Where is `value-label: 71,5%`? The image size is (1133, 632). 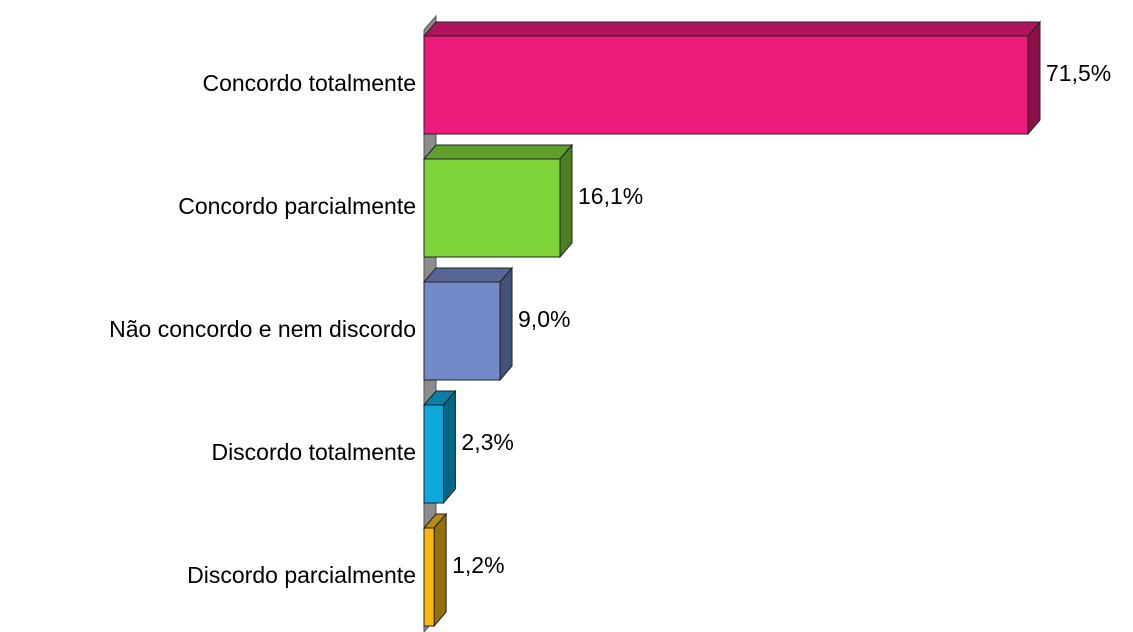
value-label: 71,5% is located at coordinates (1078, 73).